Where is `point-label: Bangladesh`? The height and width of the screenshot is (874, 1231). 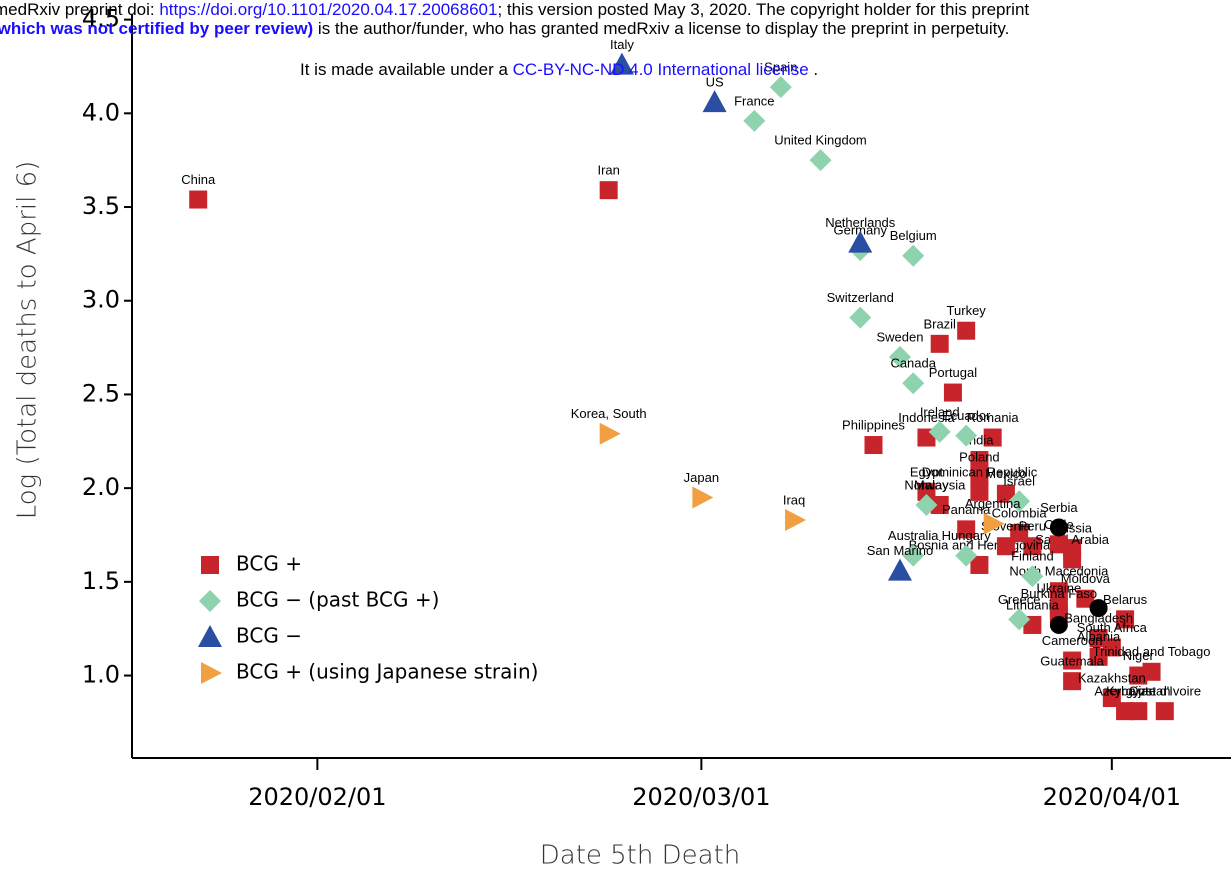 point-label: Bangladesh is located at coordinates (1098, 617).